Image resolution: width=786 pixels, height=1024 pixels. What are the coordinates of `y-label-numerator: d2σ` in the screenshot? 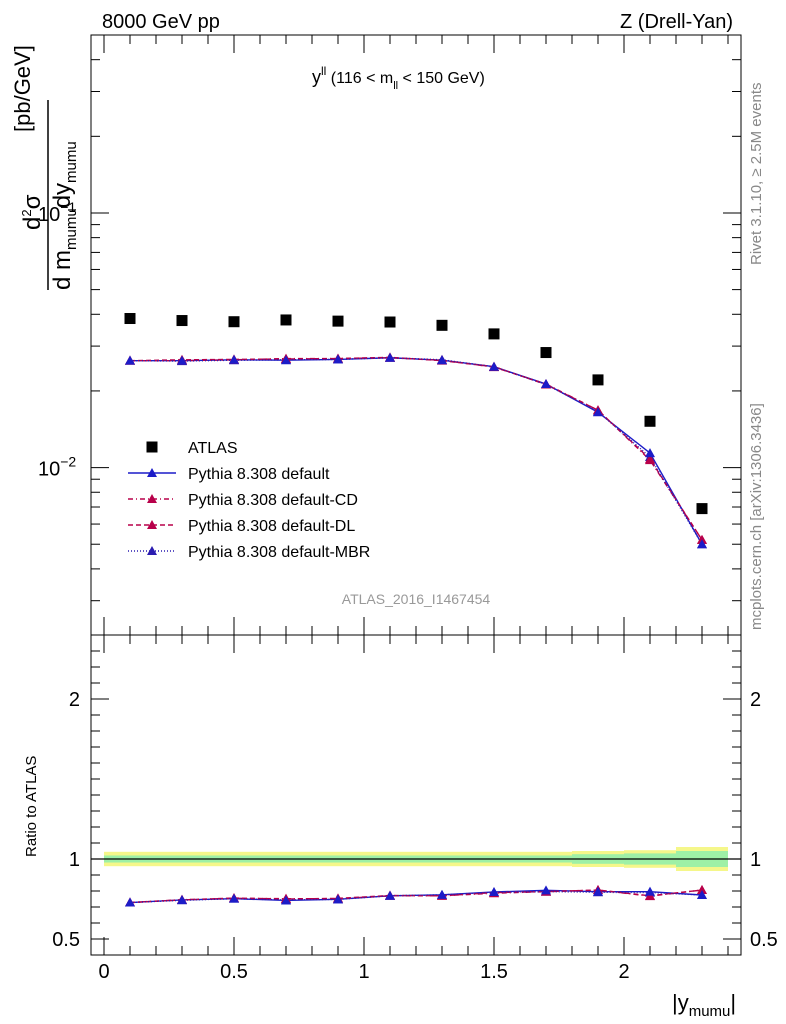 It's located at (32, 212).